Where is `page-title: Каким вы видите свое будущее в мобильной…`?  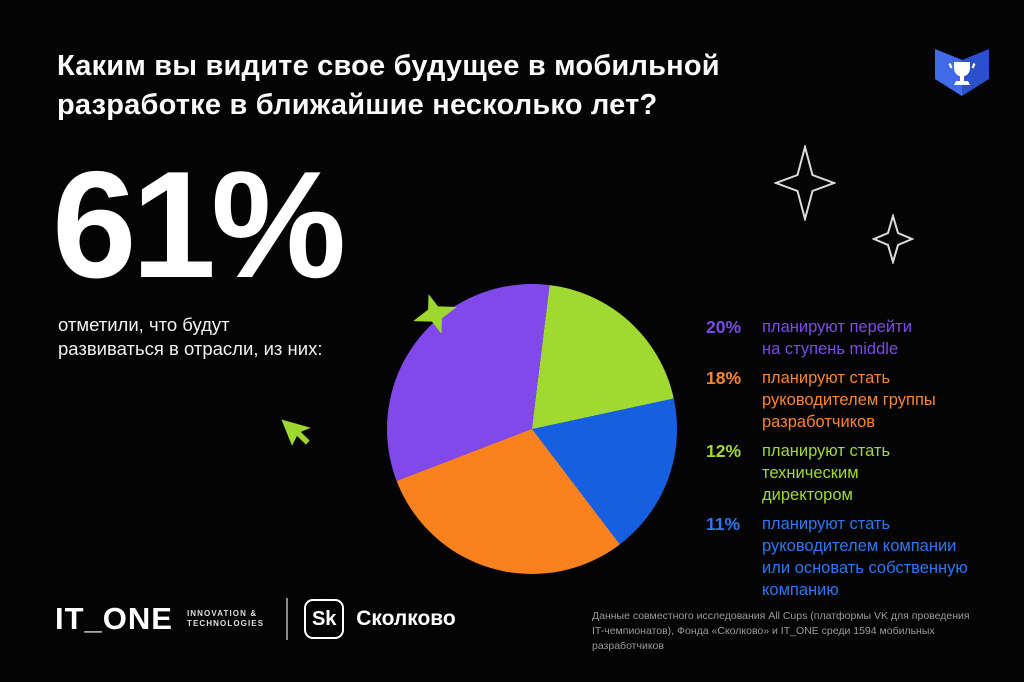 page-title: Каким вы видите свое будущее в мобильной… is located at coordinates (388, 85).